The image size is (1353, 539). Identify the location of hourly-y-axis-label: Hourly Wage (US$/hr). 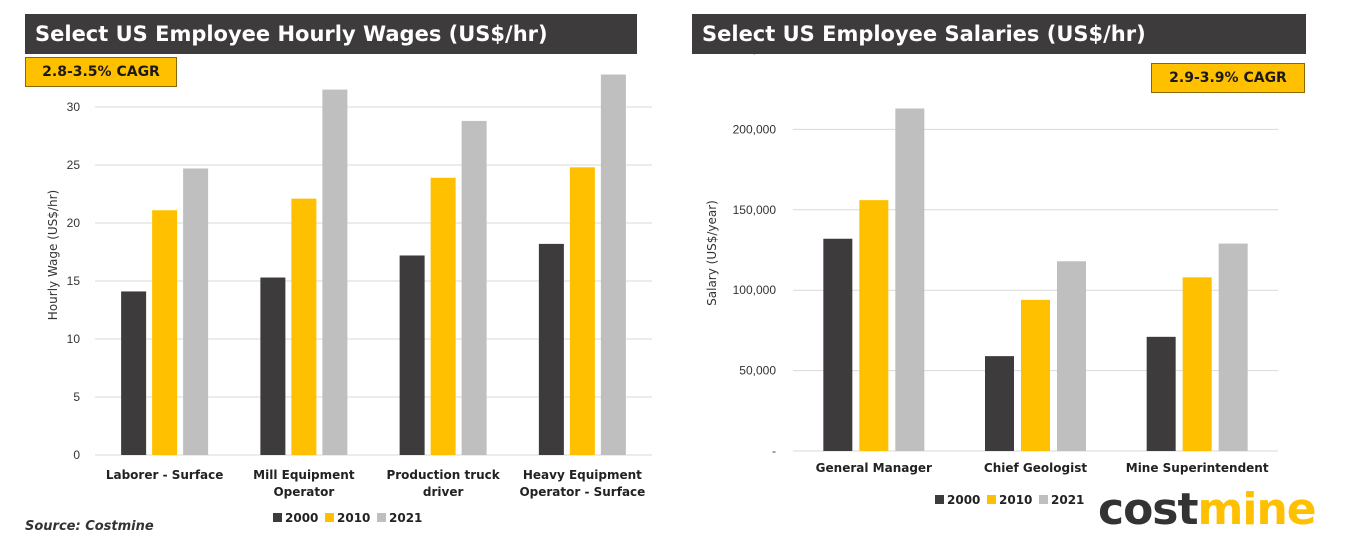
(53, 255).